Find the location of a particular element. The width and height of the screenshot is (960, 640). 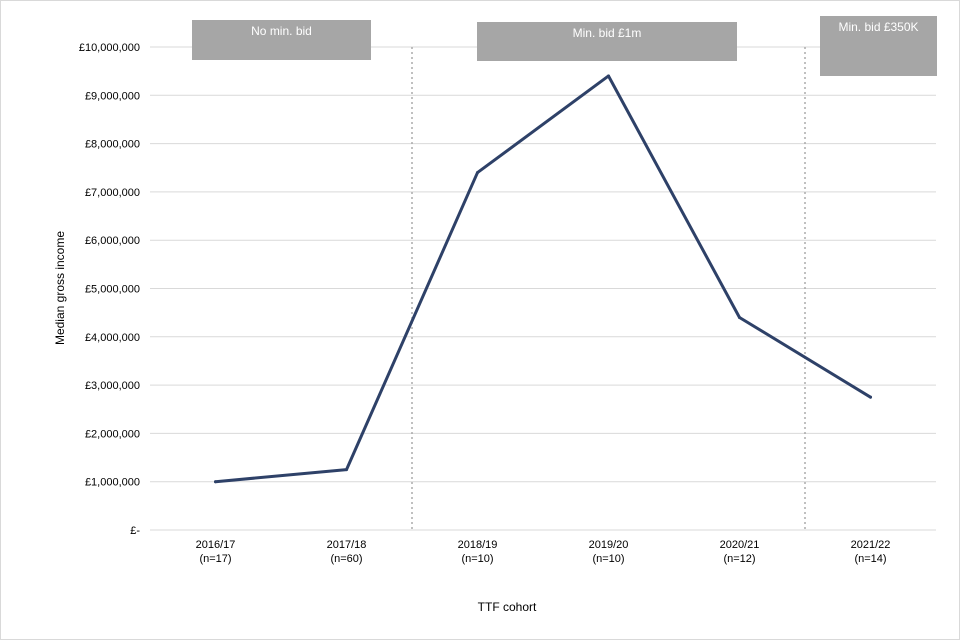

x-tick-label: 2017/18 is located at coordinates (347, 545).